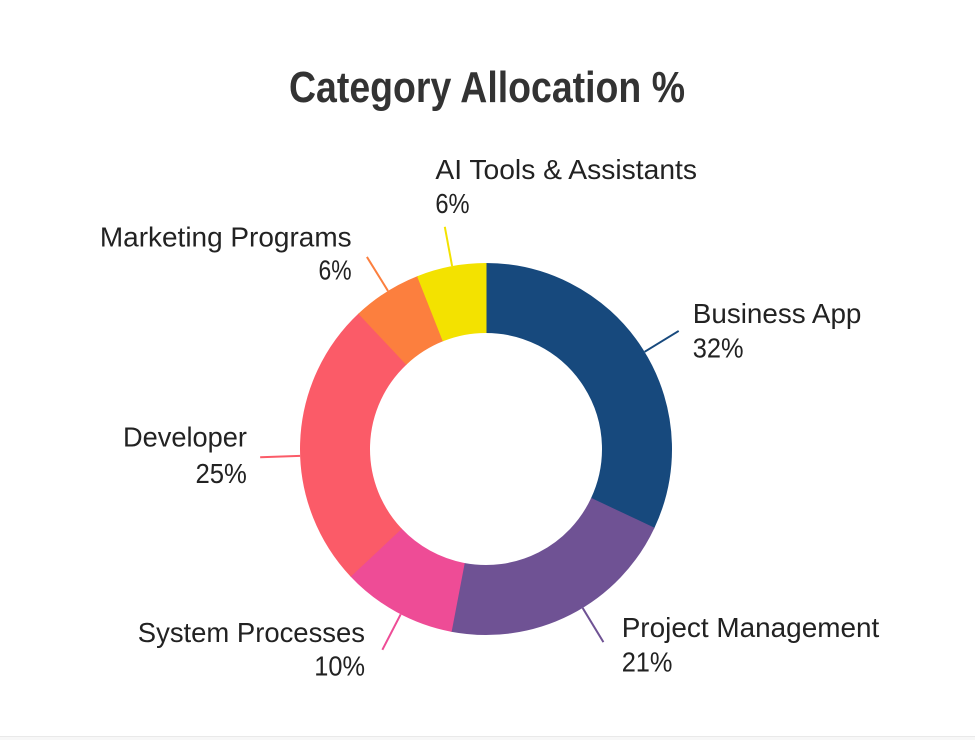 The height and width of the screenshot is (740, 975). I want to click on svg-text: Business App, so click(777, 313).